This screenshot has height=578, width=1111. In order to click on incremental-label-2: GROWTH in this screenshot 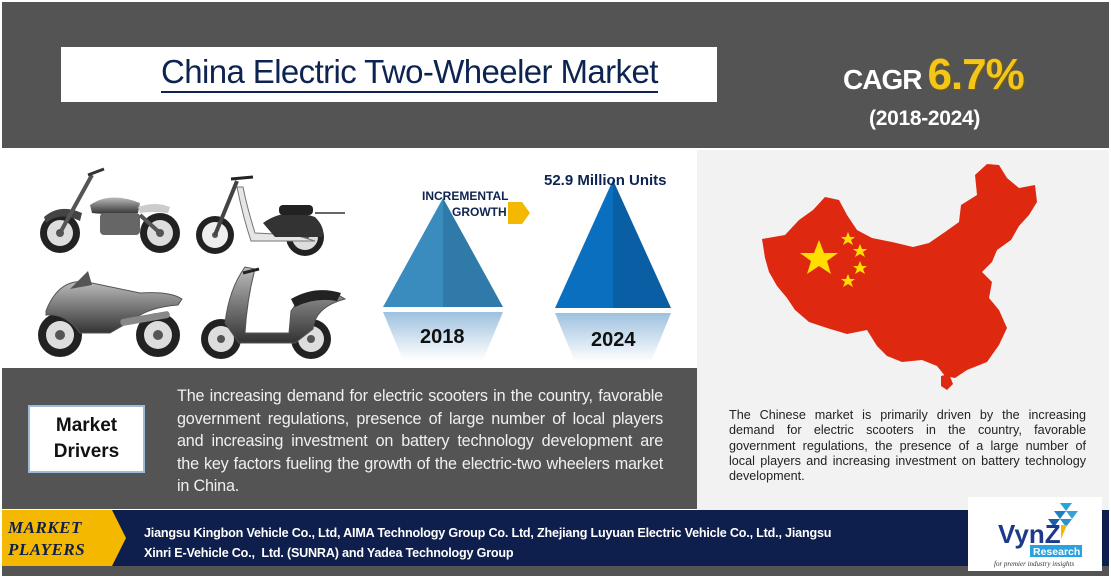, I will do `click(479, 212)`.